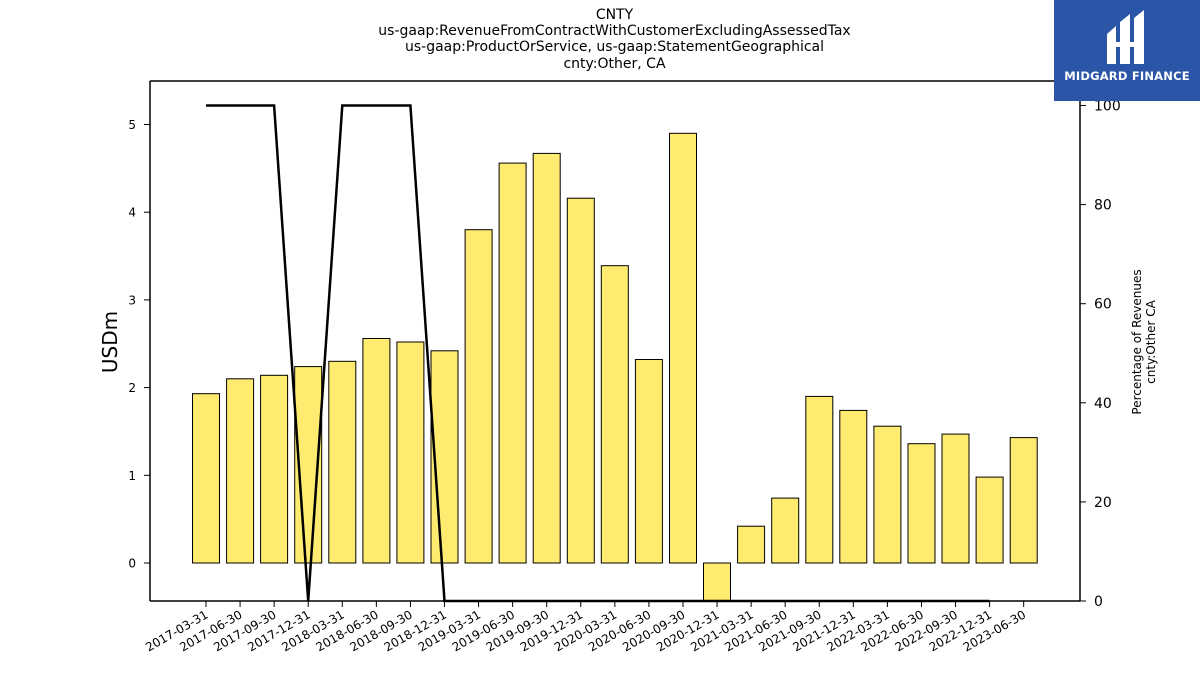  What do you see at coordinates (1098, 602) in the screenshot?
I see `y2-tick-label-0: 0` at bounding box center [1098, 602].